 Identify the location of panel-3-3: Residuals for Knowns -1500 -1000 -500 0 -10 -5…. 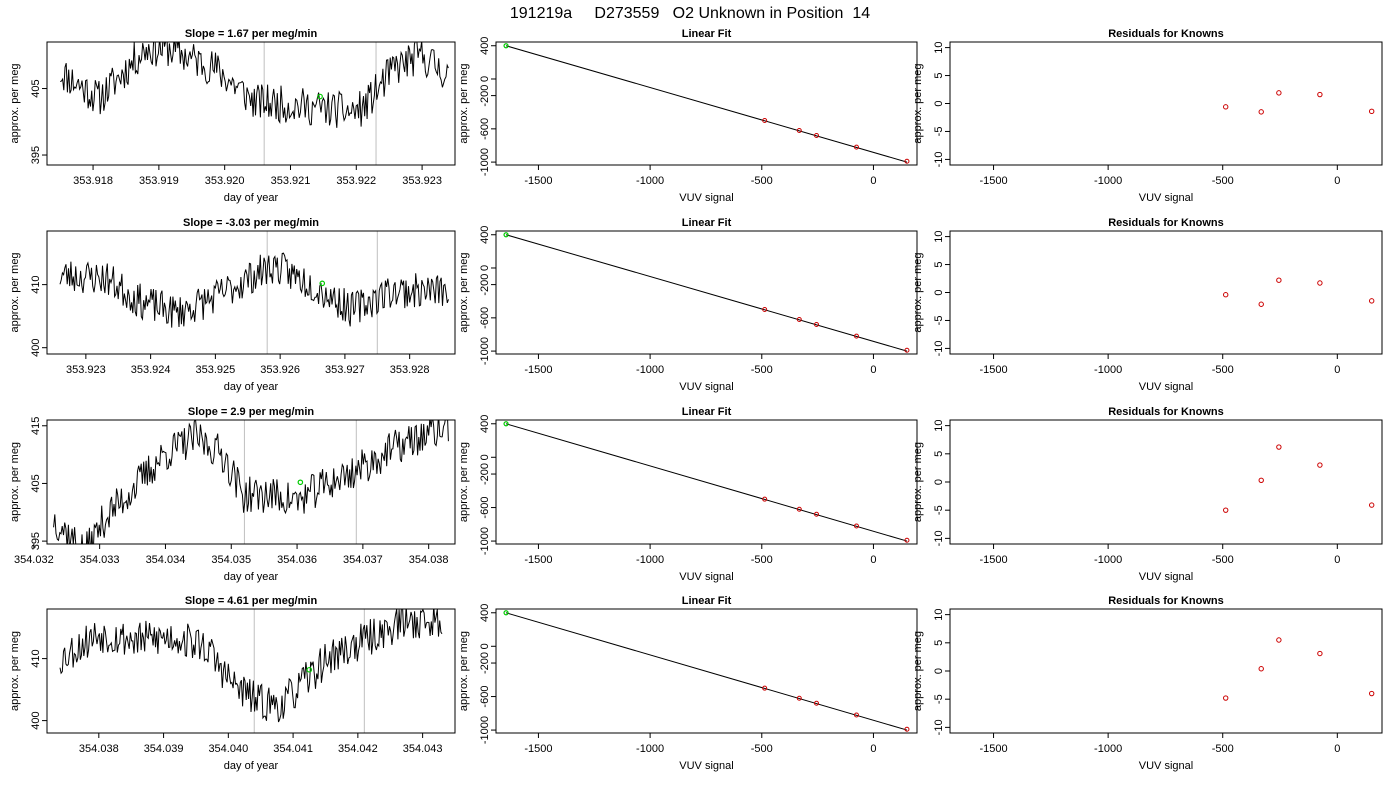
(1147, 494).